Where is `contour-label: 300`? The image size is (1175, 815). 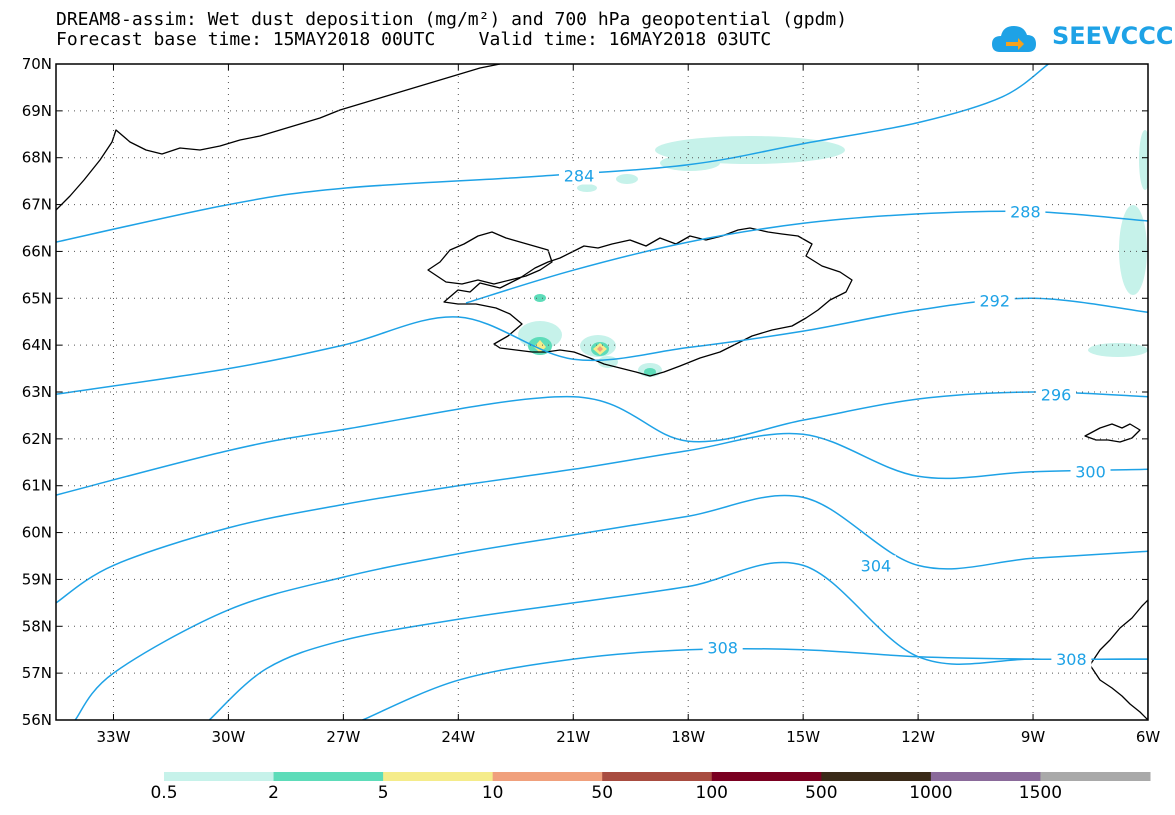
contour-label: 300 is located at coordinates (1090, 472).